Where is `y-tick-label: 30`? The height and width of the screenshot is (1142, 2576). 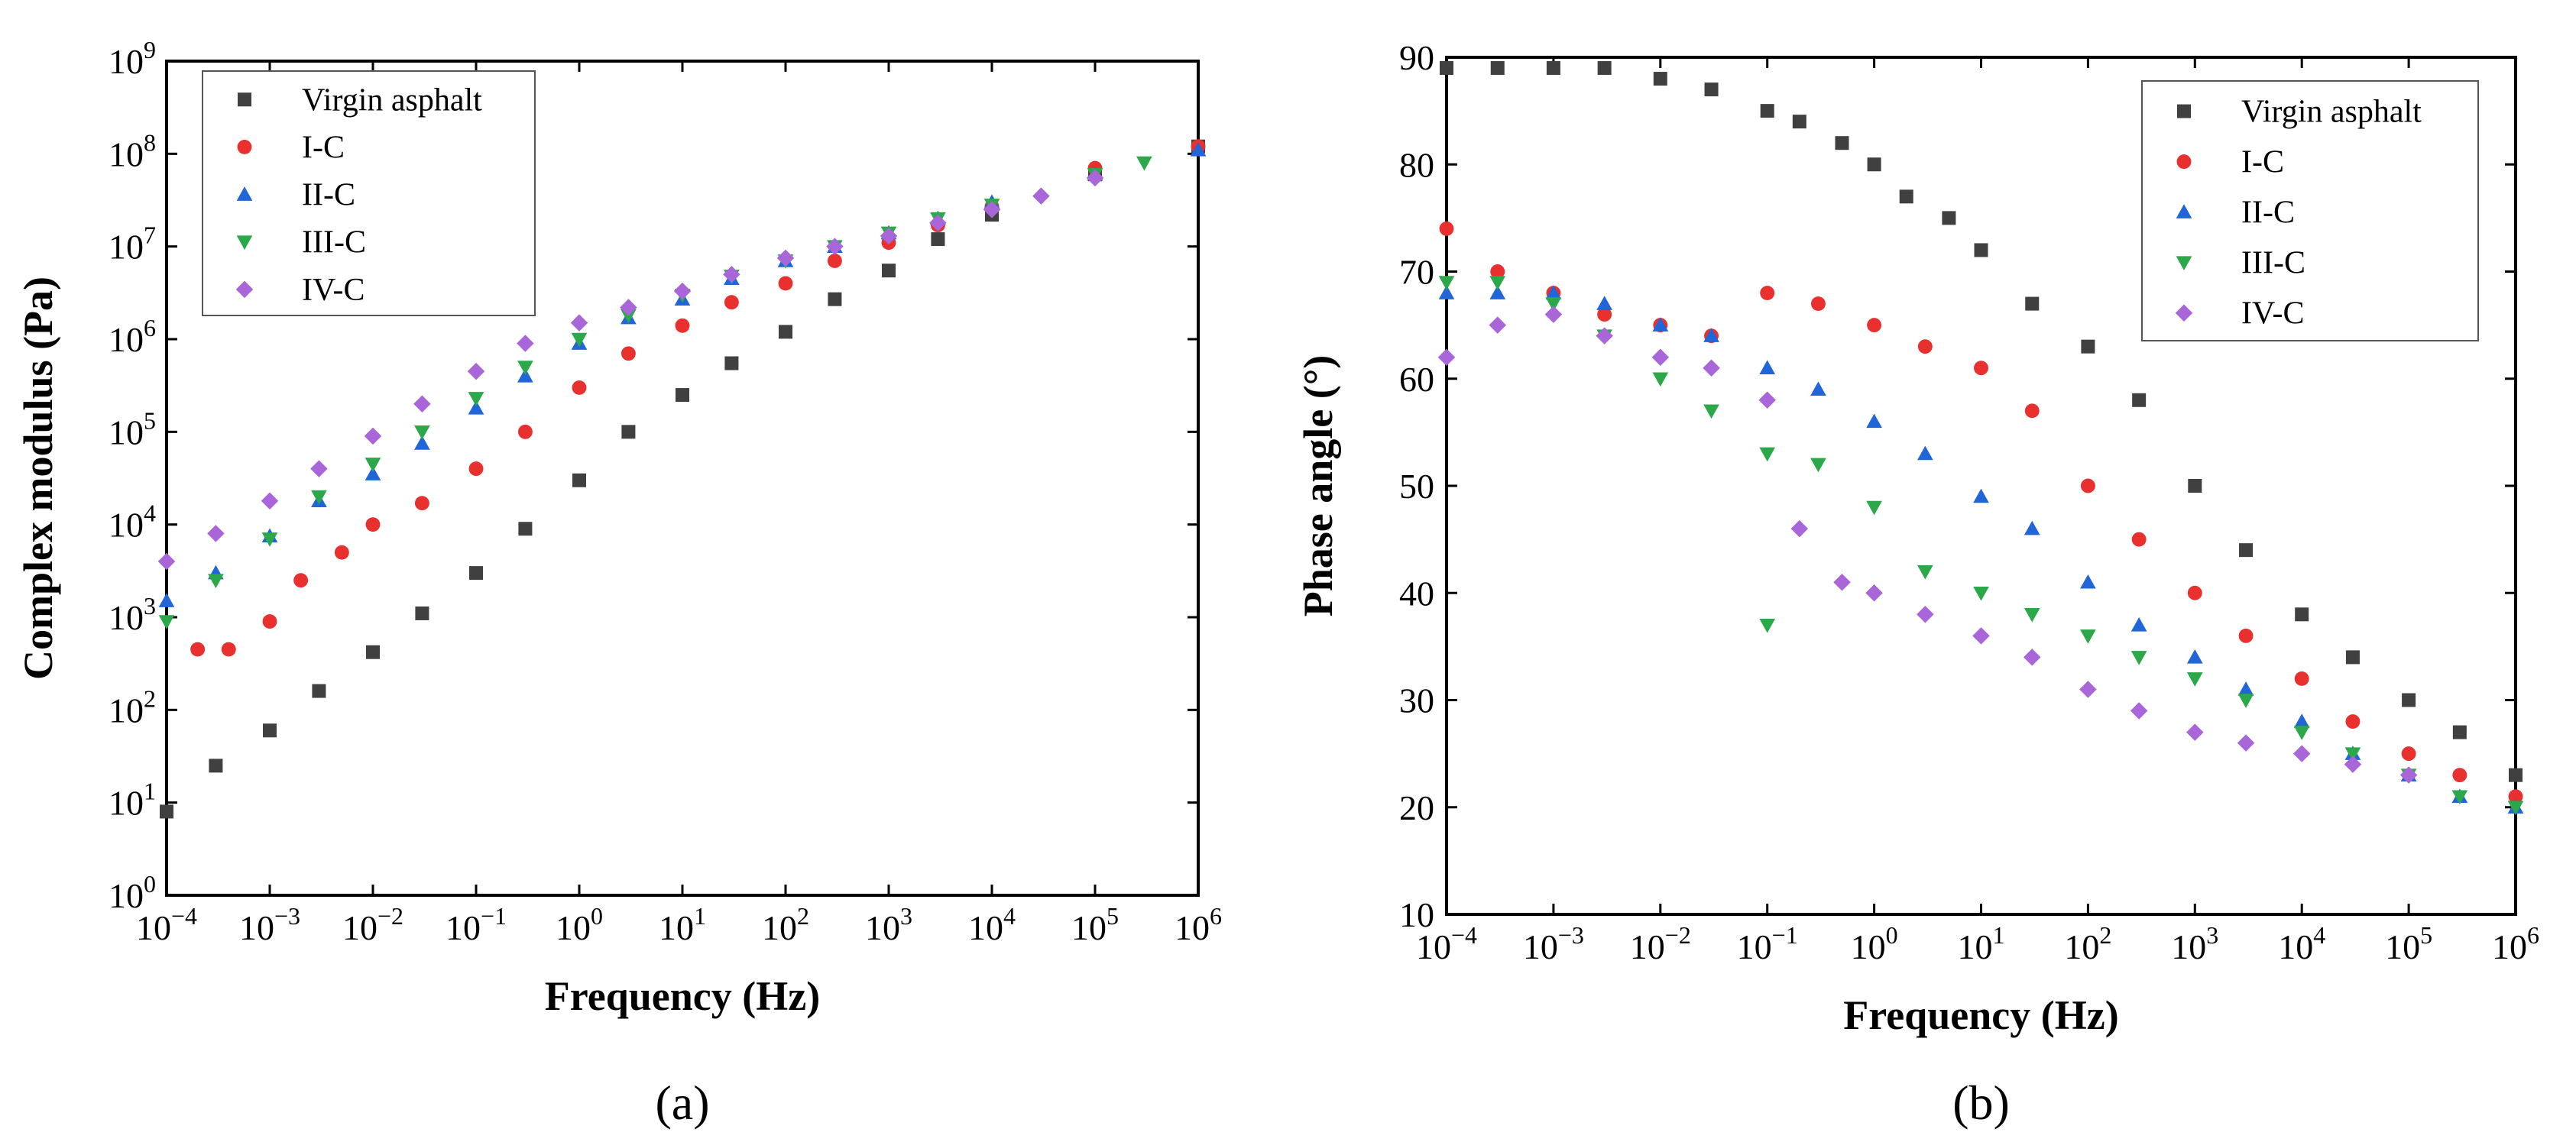
y-tick-label: 30 is located at coordinates (1416, 700).